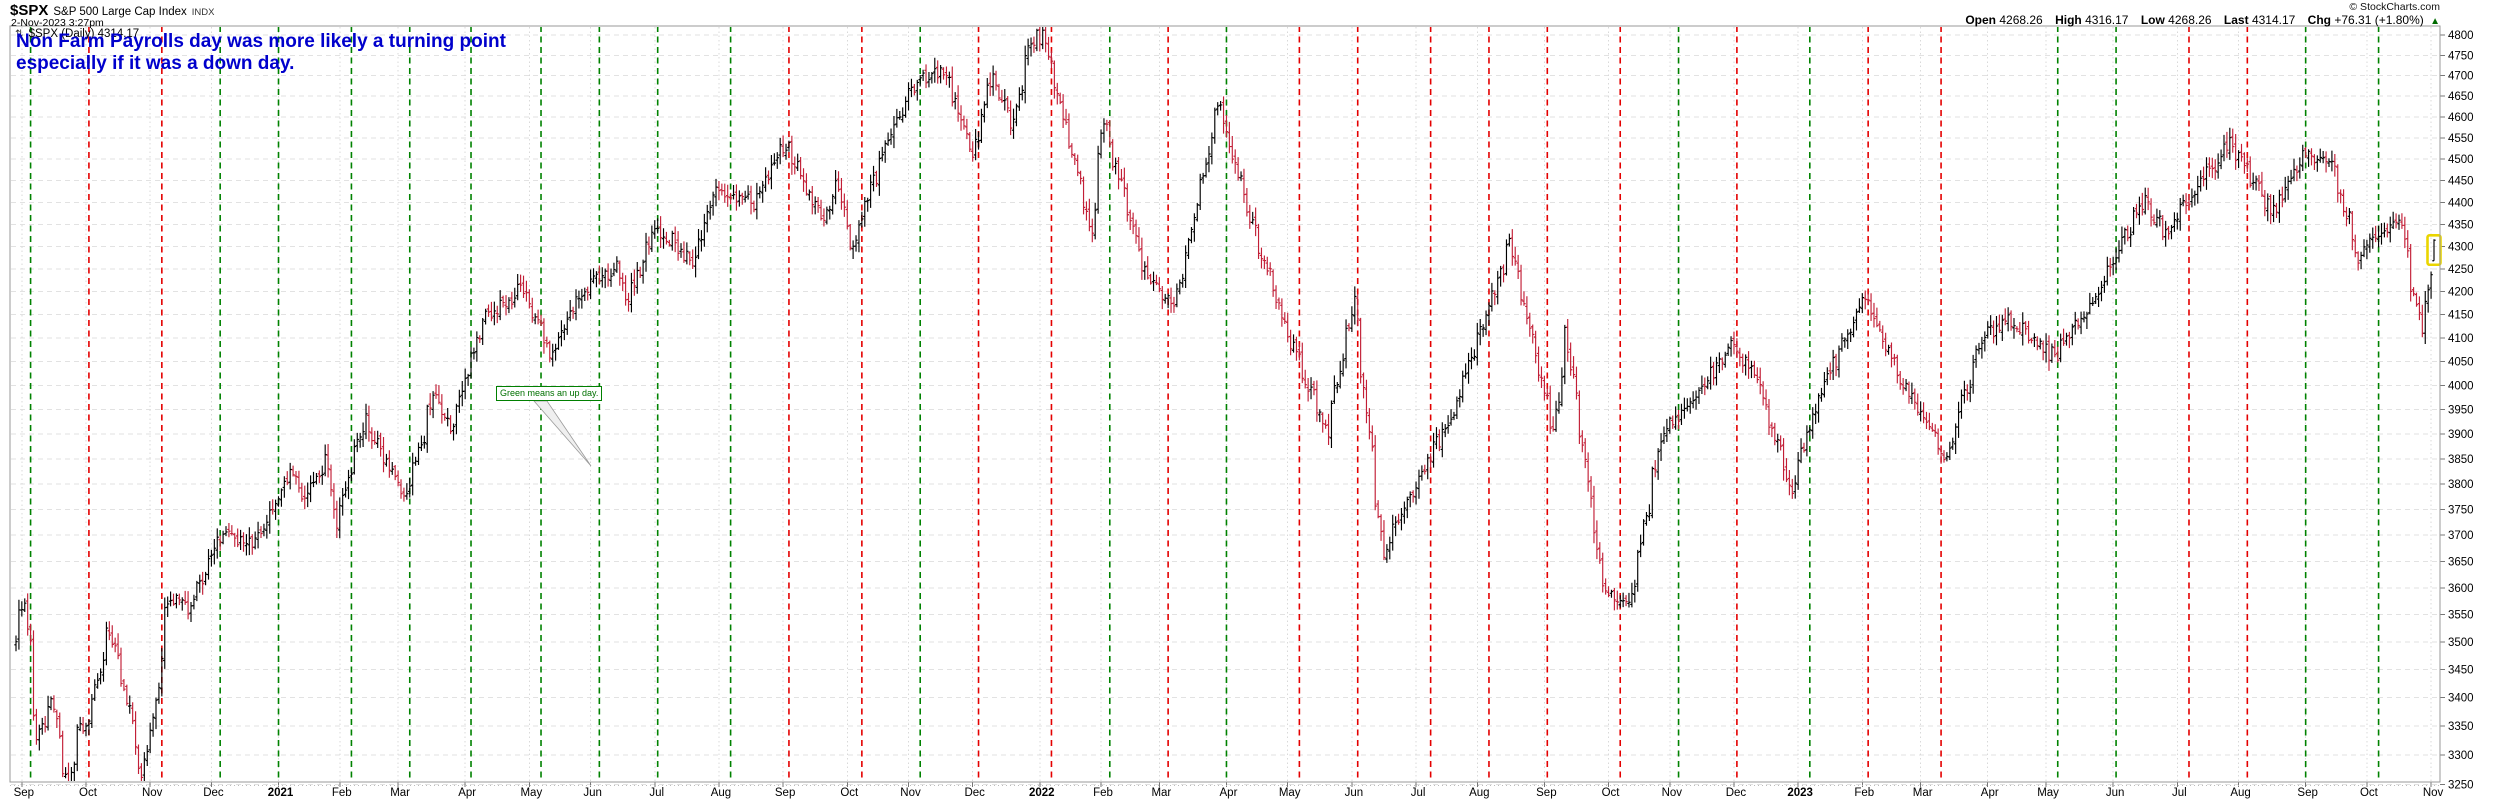 The width and height of the screenshot is (2500, 800). Describe the element at coordinates (2461, 643) in the screenshot. I see `svg-text: 3500` at that location.